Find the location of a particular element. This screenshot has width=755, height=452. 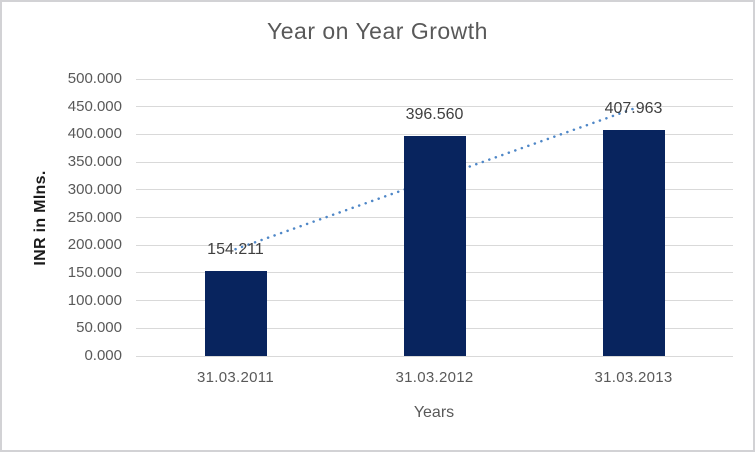

y-tick-label: 100.000 is located at coordinates (94, 300).